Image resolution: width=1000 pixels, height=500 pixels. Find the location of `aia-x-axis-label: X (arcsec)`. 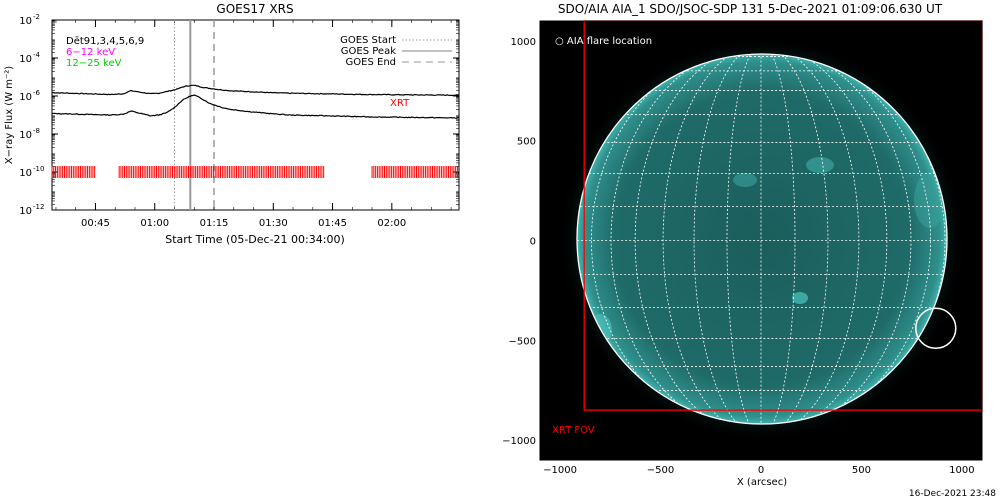

aia-x-axis-label: X (arcsec) is located at coordinates (762, 482).